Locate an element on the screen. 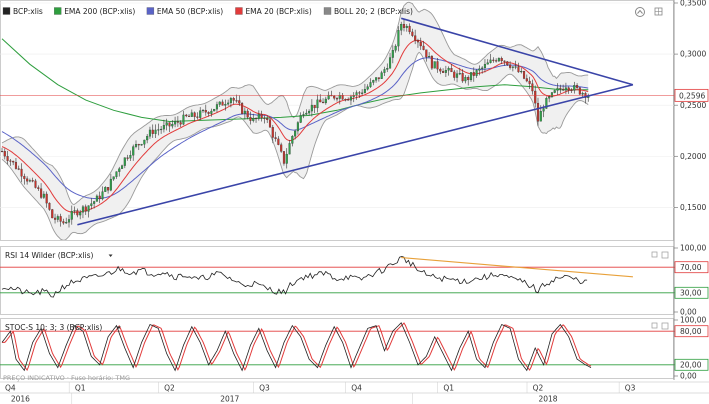 The height and width of the screenshot is (404, 709). main-legend-label: BOLL 20; 2 (BCP:xlis) is located at coordinates (373, 11).